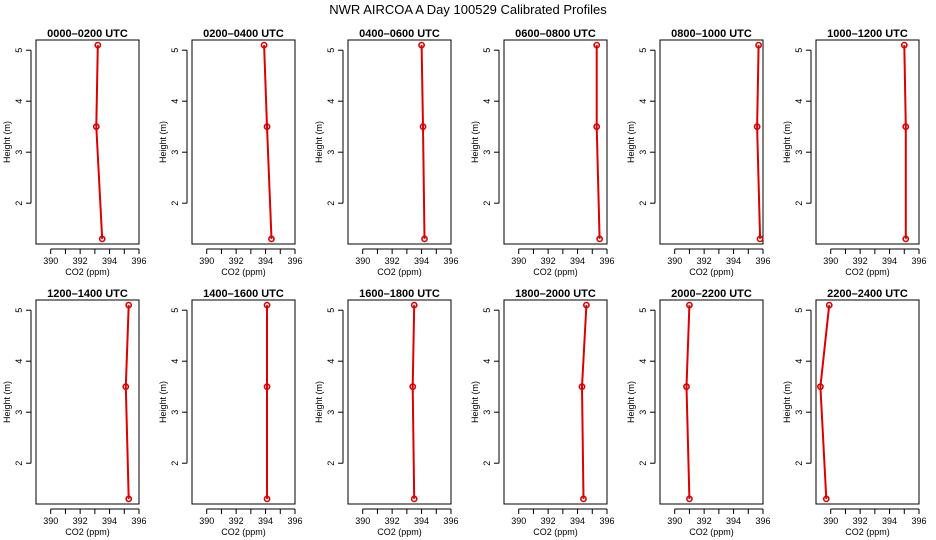 This screenshot has height=540, width=936. What do you see at coordinates (711, 34) in the screenshot?
I see `panel-title: 0800–1000 UTC` at bounding box center [711, 34].